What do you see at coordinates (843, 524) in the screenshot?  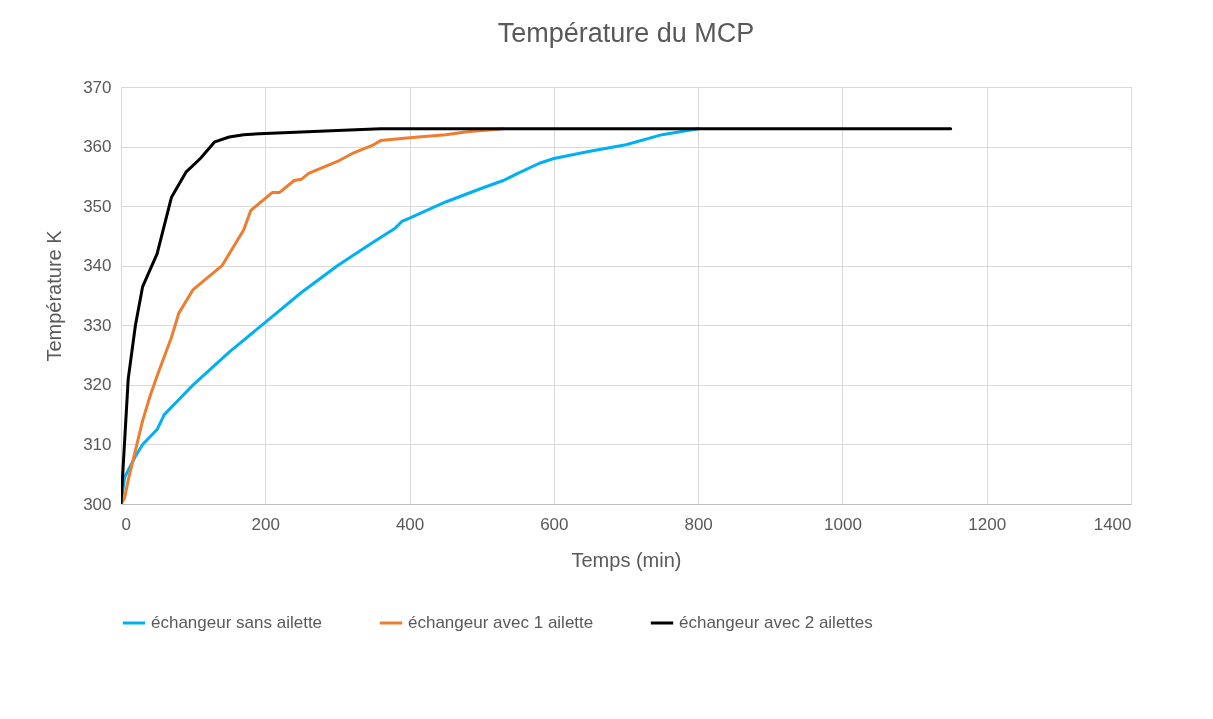 I see `x-tick-label: 1000` at bounding box center [843, 524].